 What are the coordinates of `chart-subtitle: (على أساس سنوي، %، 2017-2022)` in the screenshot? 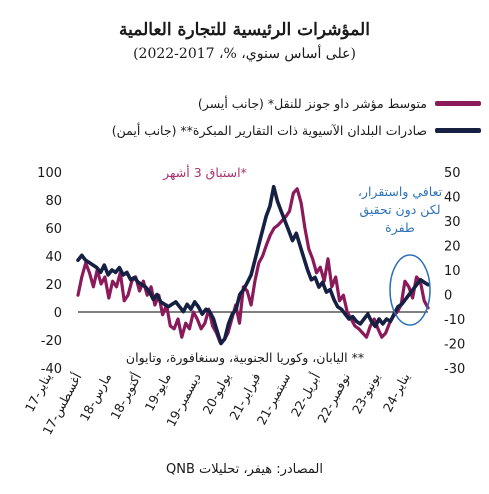 It's located at (244, 54).